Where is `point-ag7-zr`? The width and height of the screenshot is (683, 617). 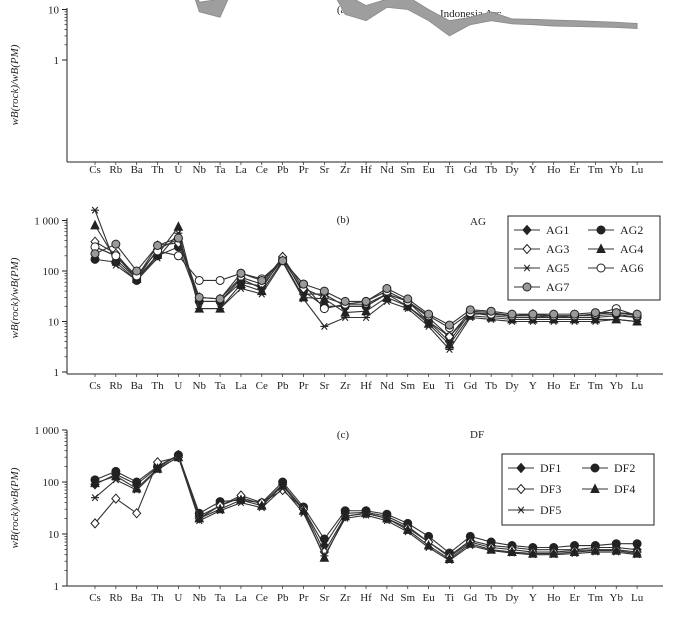 point-ag7-zr is located at coordinates (345, 301).